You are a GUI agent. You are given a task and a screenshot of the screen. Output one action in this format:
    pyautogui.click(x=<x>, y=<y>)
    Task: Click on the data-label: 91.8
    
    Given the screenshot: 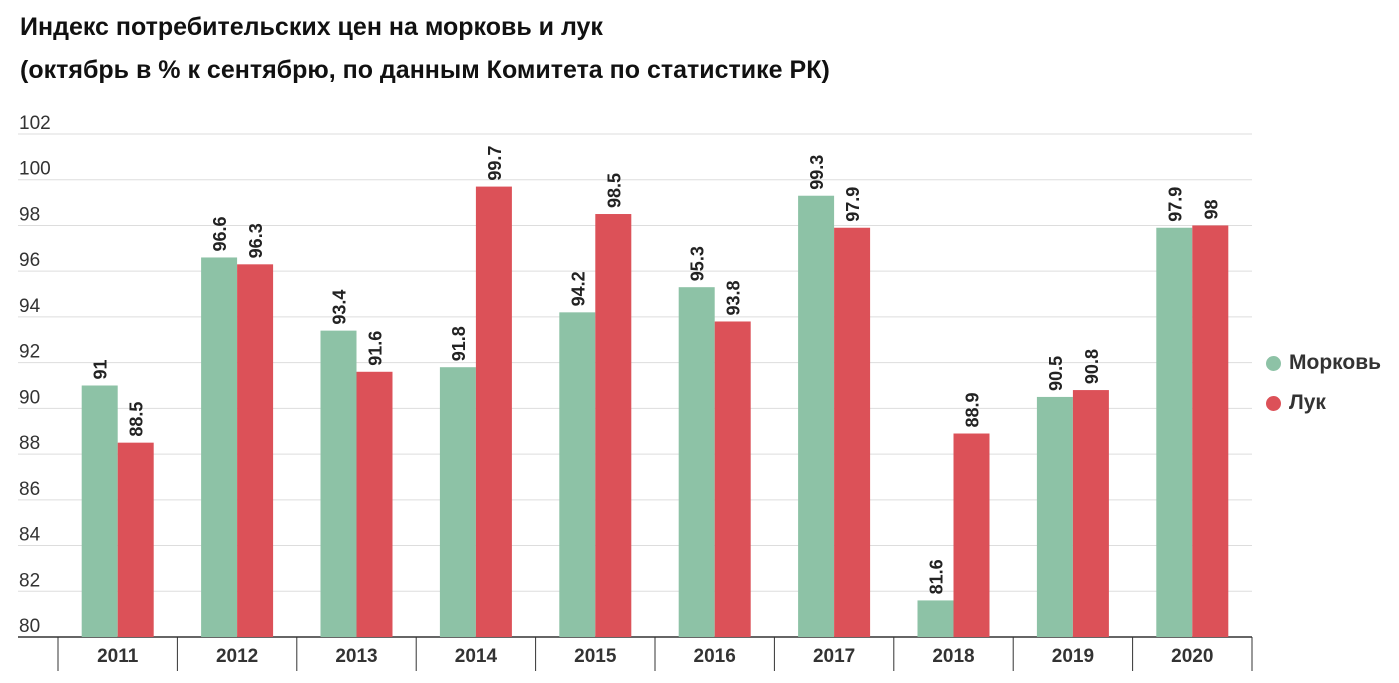 What is the action you would take?
    pyautogui.click(x=459, y=343)
    